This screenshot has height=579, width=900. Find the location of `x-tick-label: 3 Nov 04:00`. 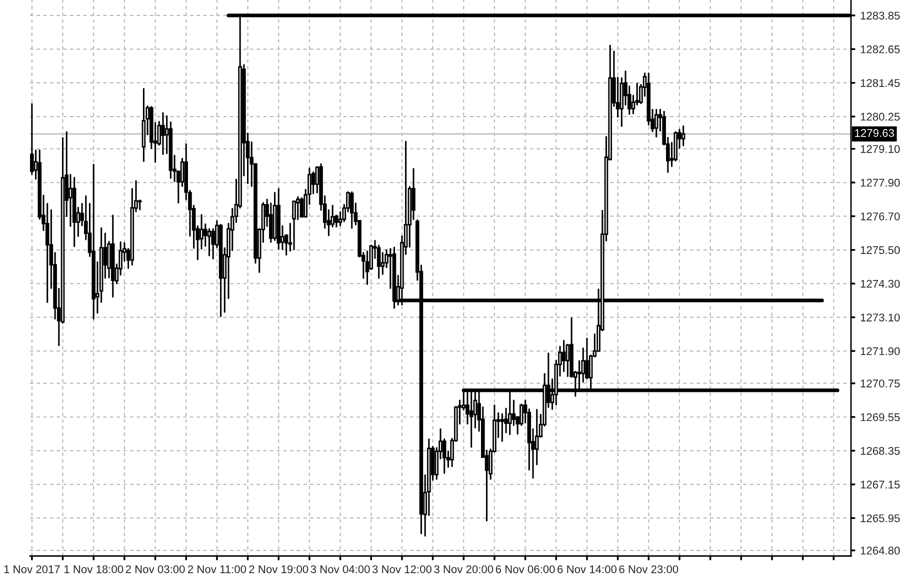

x-tick-label: 3 Nov 04:00 is located at coordinates (340, 569).